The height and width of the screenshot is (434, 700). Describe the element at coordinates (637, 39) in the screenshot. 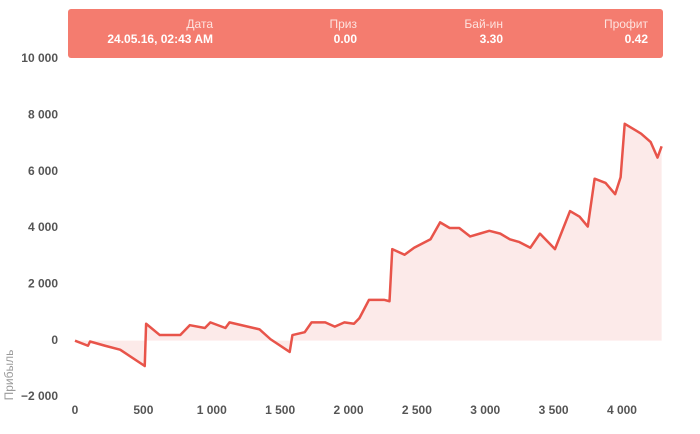

I see `tooltip-value: 0.42` at that location.